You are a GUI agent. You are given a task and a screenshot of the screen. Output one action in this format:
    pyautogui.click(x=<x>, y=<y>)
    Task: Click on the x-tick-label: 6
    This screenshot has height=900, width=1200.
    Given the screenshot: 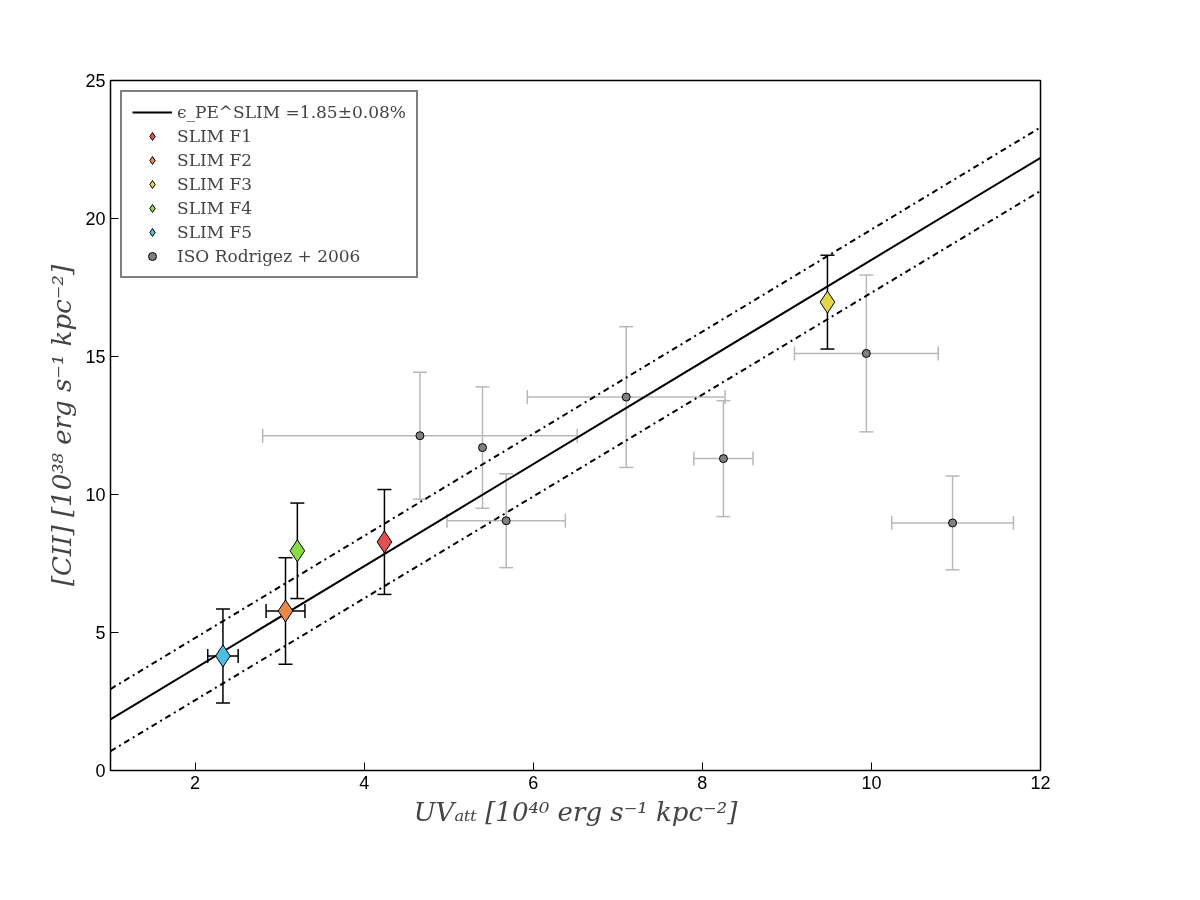 What is the action you would take?
    pyautogui.click(x=533, y=782)
    